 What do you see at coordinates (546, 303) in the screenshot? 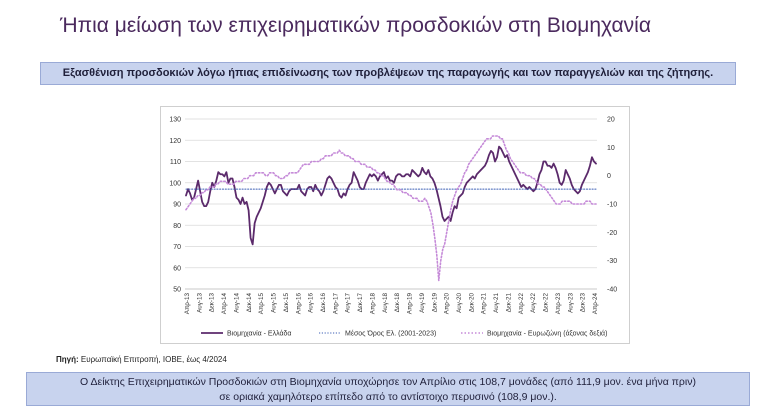
I see `x-tick-label: Δεκ-22` at bounding box center [546, 303].